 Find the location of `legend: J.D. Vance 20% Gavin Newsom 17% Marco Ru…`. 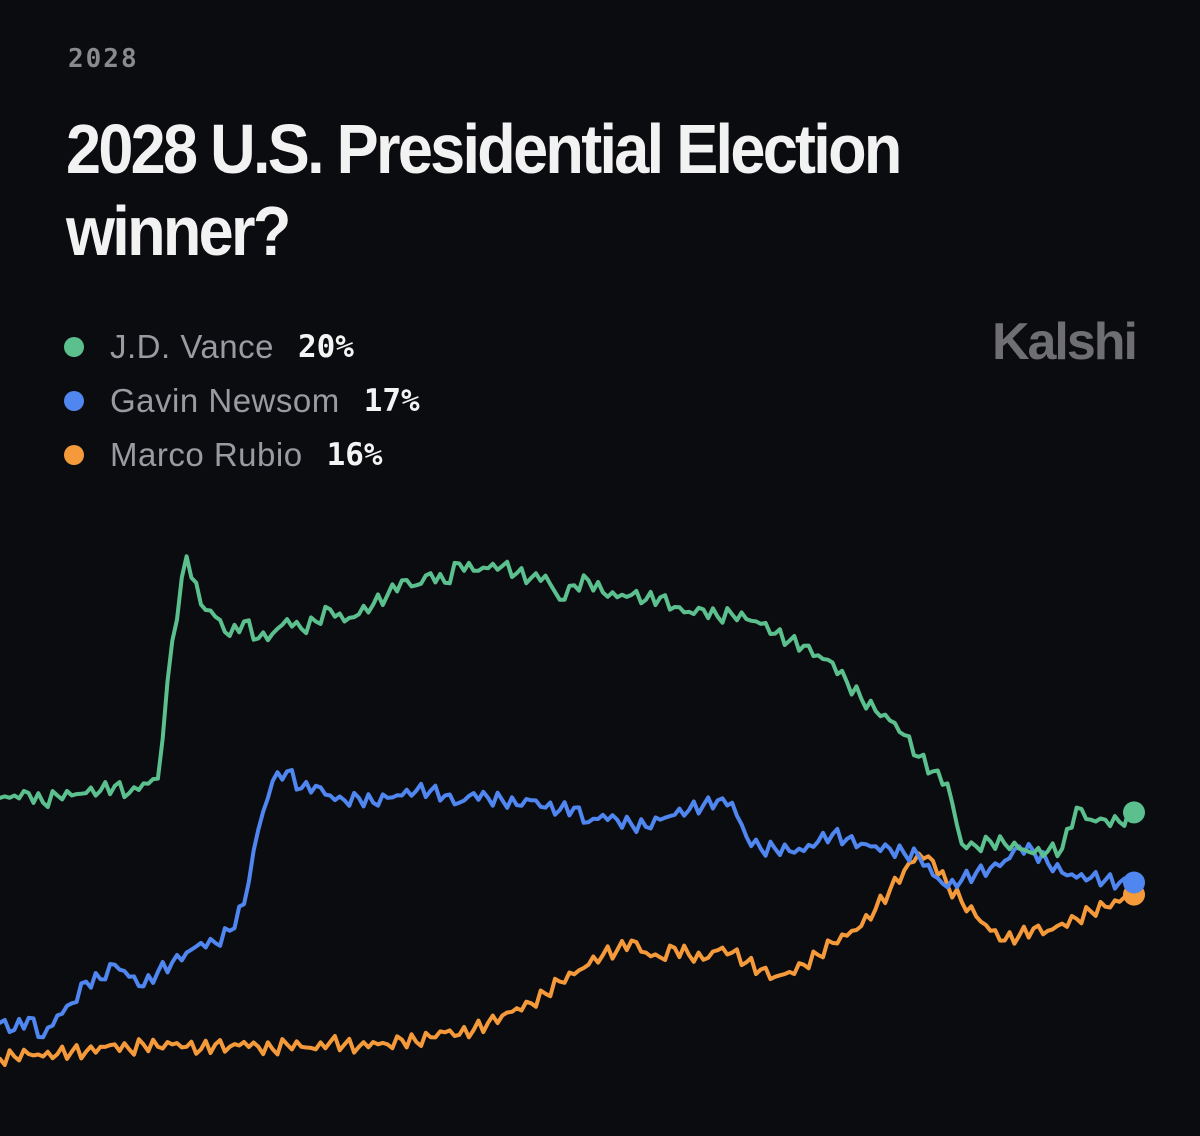

legend: J.D. Vance 20% Gavin Newsom 17% Marco Ru… is located at coordinates (242, 401).